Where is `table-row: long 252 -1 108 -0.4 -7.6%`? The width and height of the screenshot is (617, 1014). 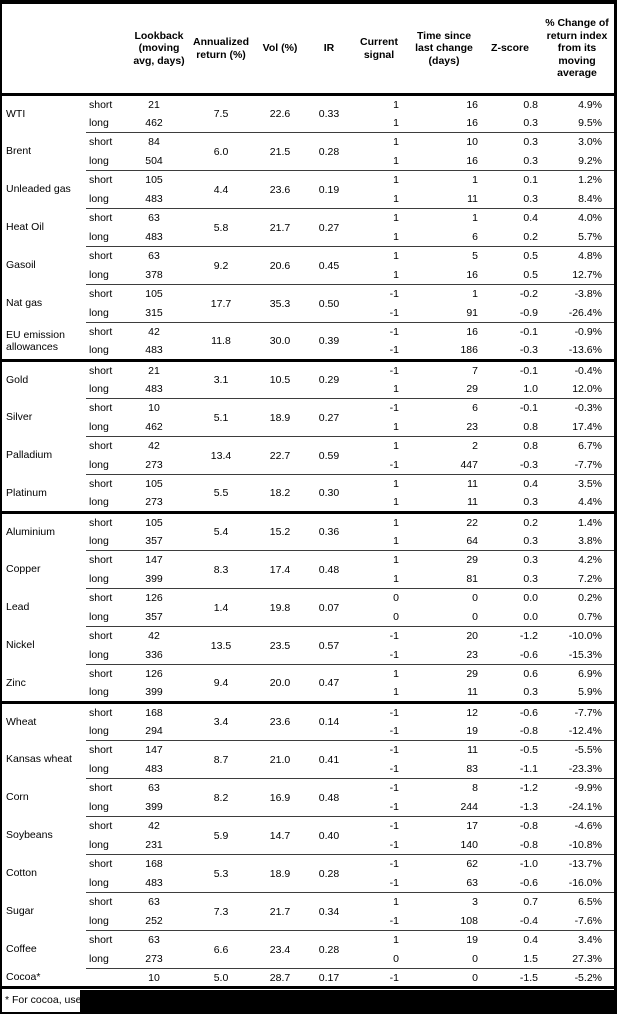 table-row: long 252 -1 108 -0.4 -7.6% is located at coordinates (308, 921).